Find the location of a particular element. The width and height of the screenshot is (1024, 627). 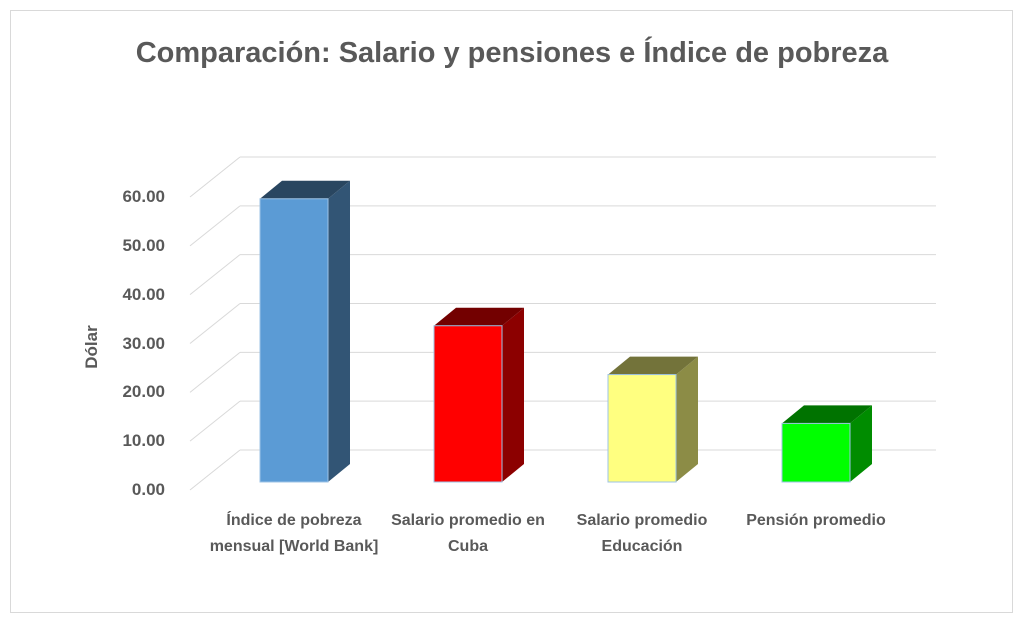

y-tick-label: 60.00 is located at coordinates (143, 196).